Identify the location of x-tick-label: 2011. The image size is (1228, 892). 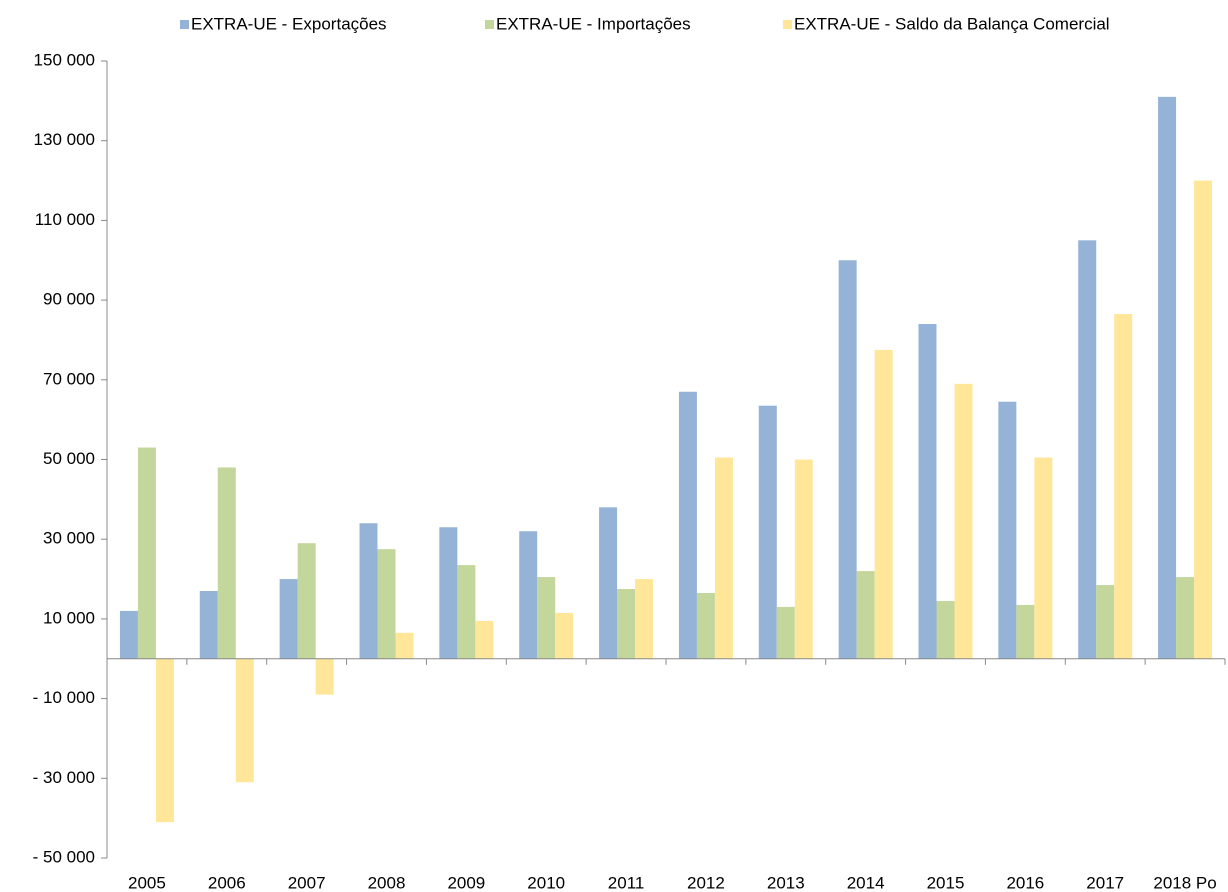
(626, 882).